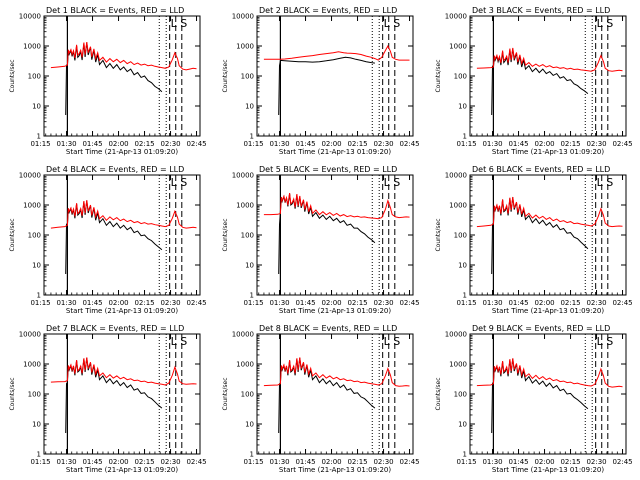  Describe the element at coordinates (225, 393) in the screenshot. I see `panel-8-ylabel: Counts/sec` at that location.